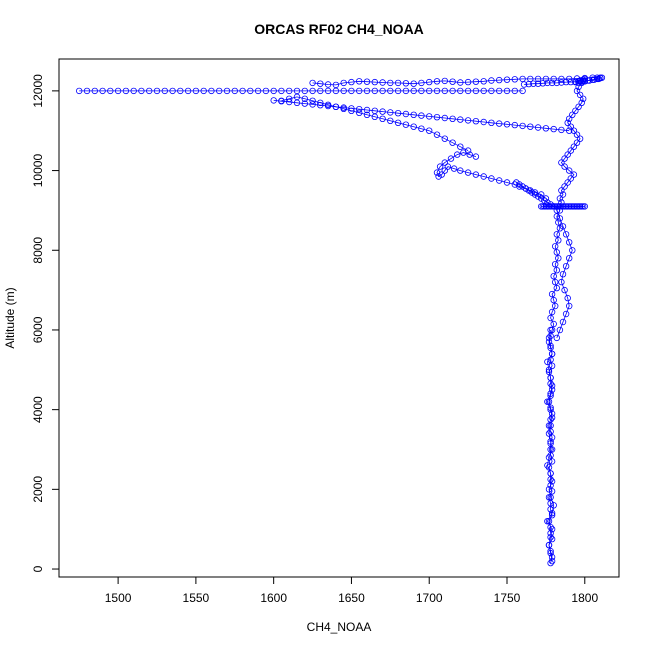 The height and width of the screenshot is (650, 650). Describe the element at coordinates (339, 29) in the screenshot. I see `chart-title: ORCAS RF02 CH4_NOAA` at that location.